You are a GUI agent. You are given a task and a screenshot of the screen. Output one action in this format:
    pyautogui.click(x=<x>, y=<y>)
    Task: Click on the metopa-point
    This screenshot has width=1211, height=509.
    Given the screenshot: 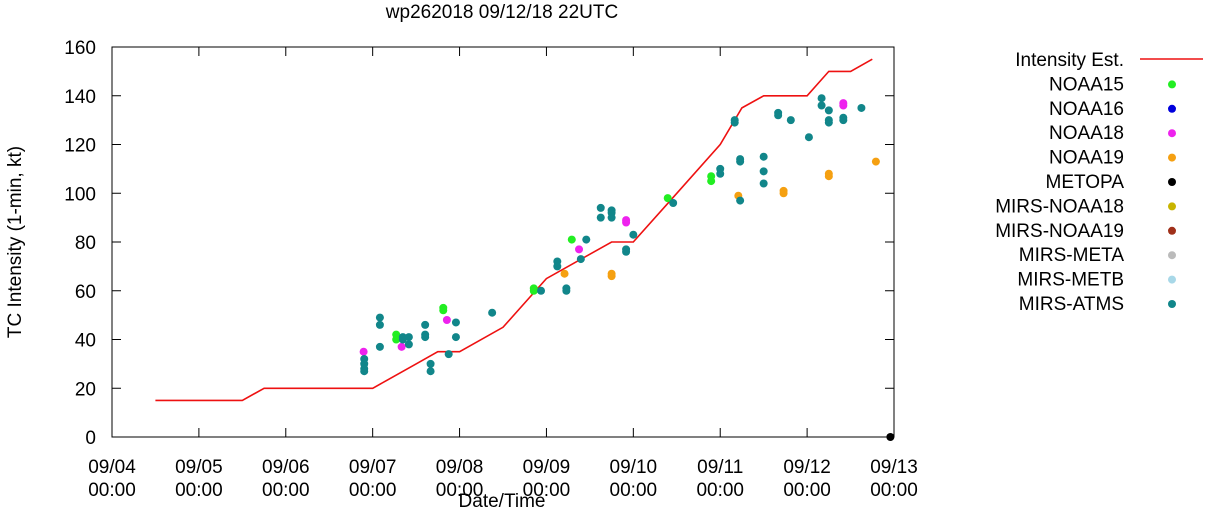 What is the action you would take?
    pyautogui.click(x=890, y=437)
    